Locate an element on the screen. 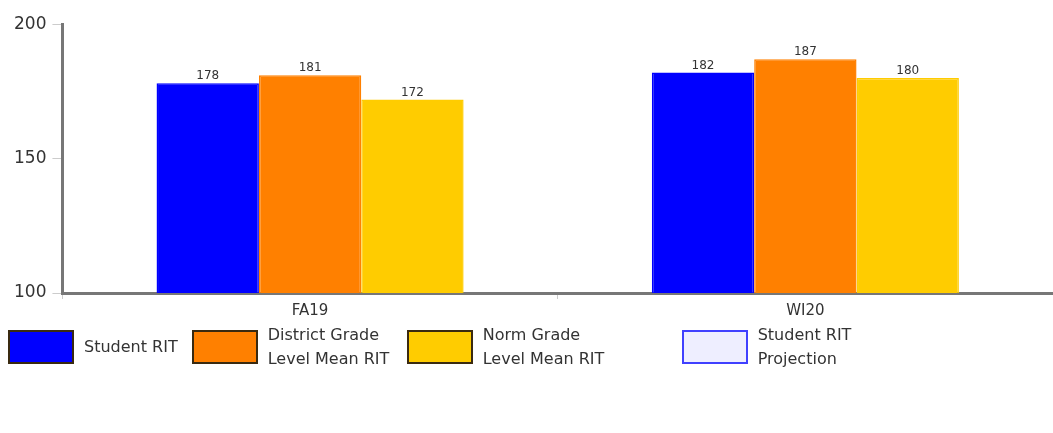  data-label: 182 is located at coordinates (703, 64).